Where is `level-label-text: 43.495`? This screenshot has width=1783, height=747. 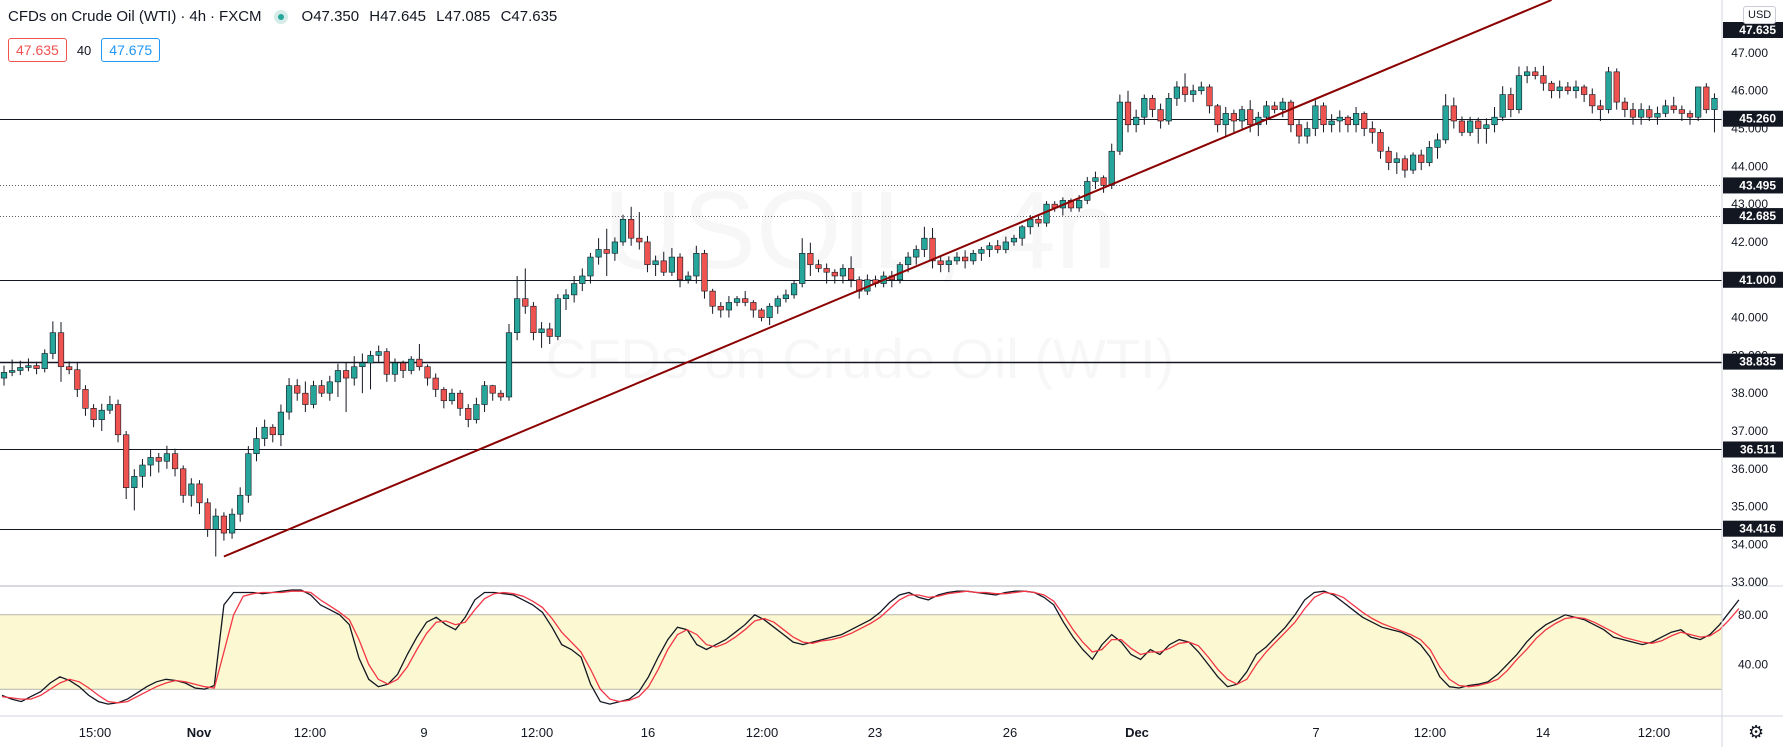
level-label-text: 43.495 is located at coordinates (1757, 185).